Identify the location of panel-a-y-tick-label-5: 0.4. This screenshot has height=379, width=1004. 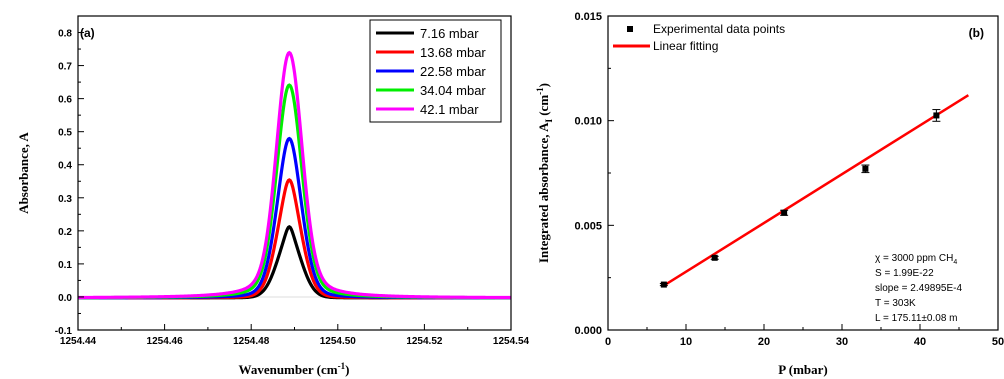
(65, 166).